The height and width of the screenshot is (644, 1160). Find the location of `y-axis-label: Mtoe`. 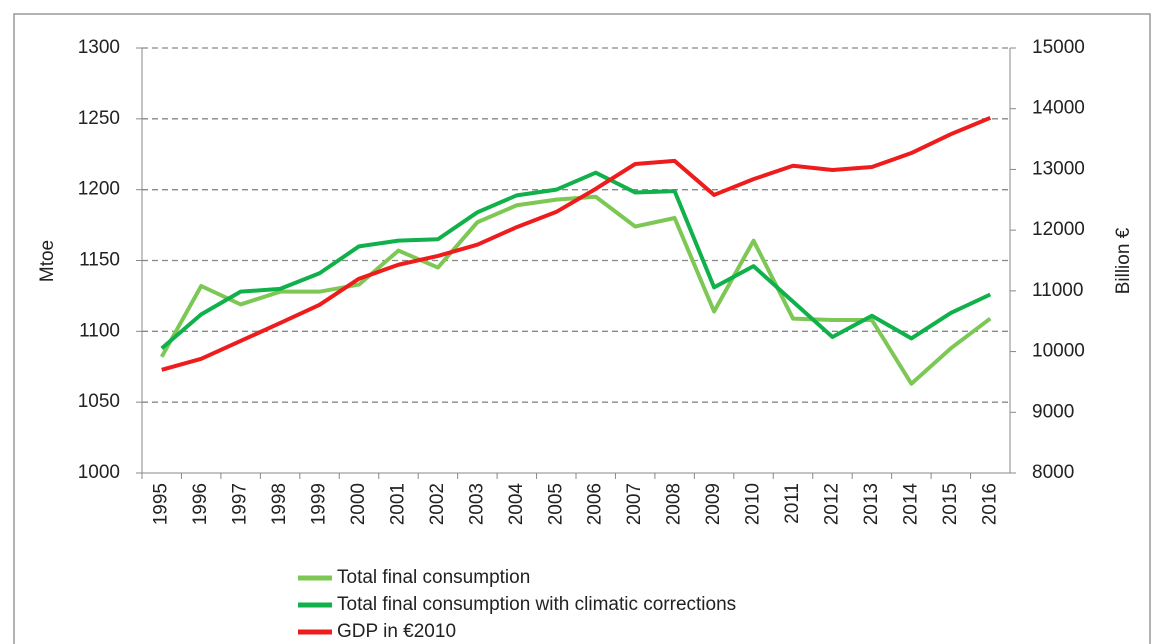

y-axis-label: Mtoe is located at coordinates (47, 261).